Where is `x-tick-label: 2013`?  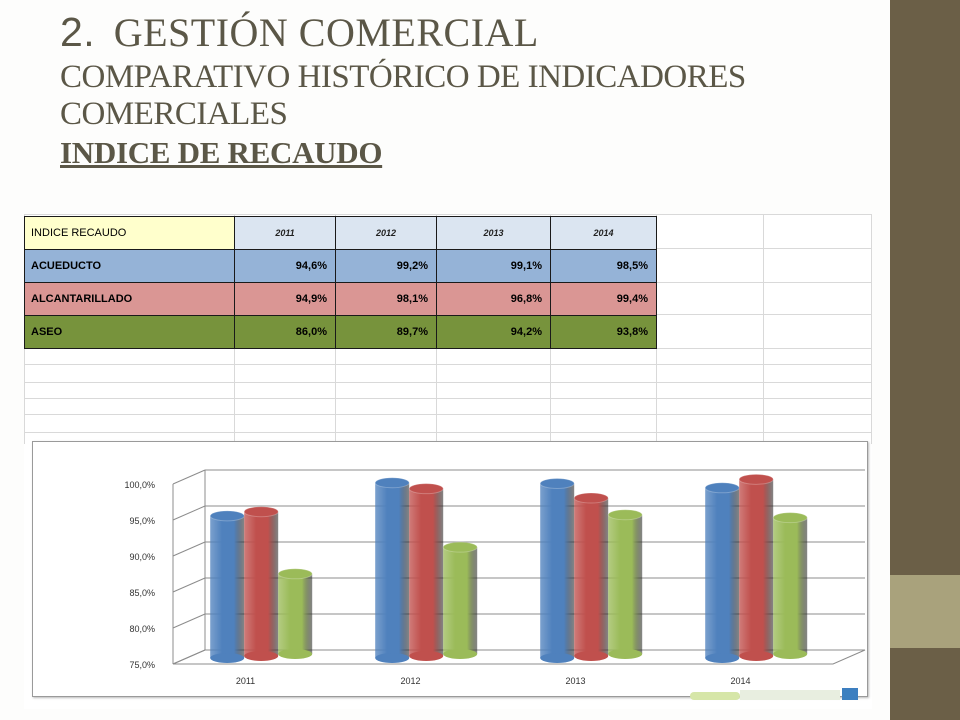
x-tick-label: 2013 is located at coordinates (575, 681).